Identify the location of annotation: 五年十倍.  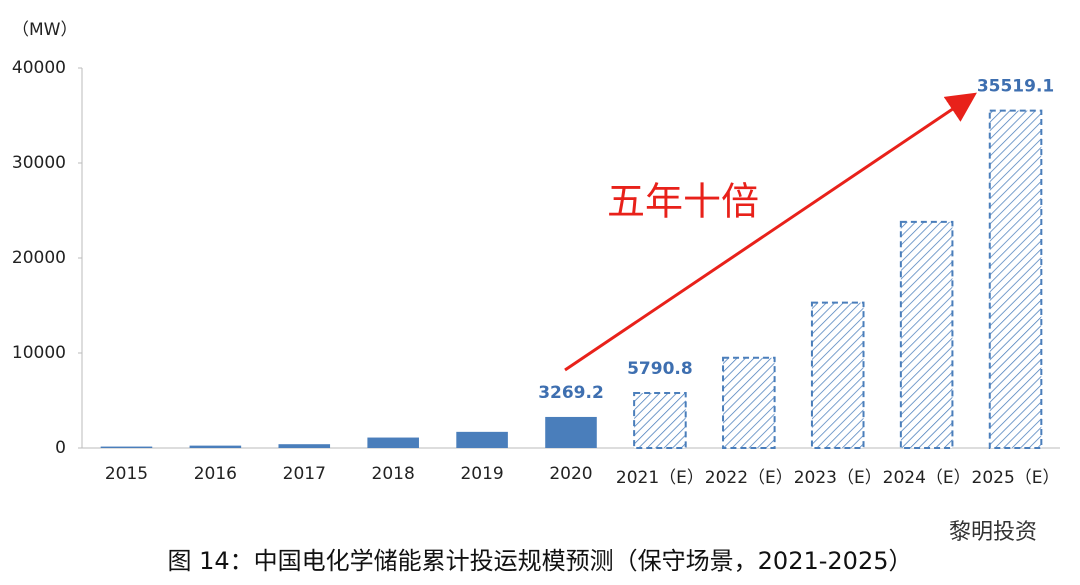
(683, 202).